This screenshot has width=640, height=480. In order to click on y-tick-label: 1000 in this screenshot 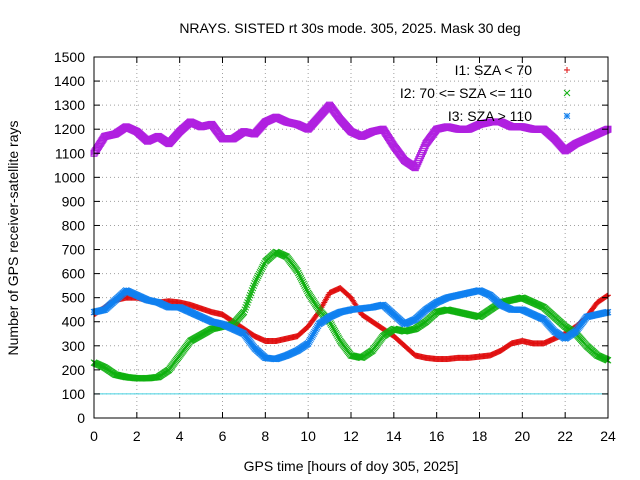, I will do `click(69, 177)`.